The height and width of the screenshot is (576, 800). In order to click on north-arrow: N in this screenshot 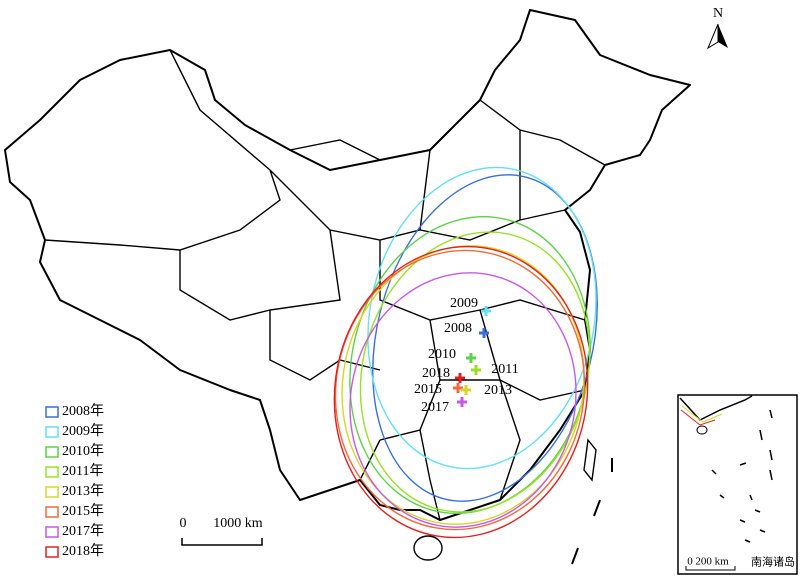, I will do `click(717, 28)`.